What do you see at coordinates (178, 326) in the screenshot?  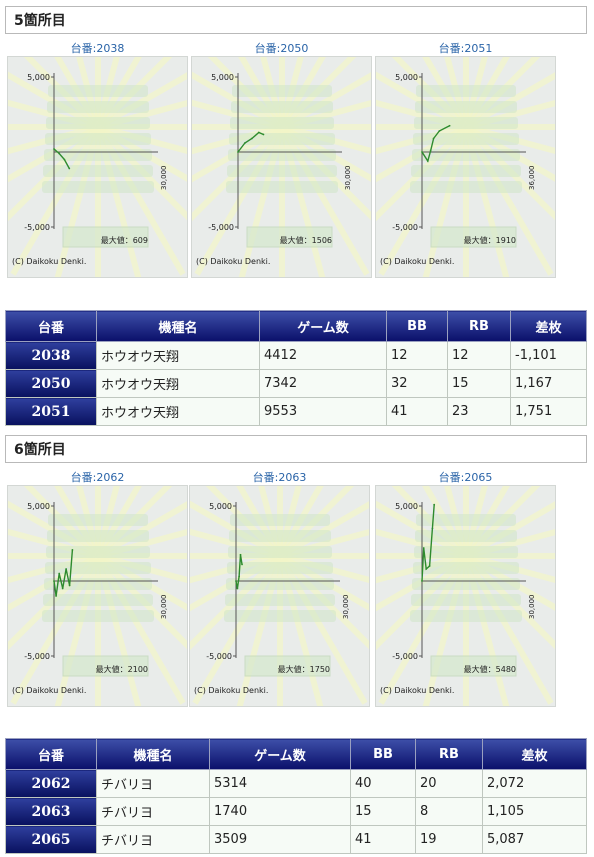 I see `header-model: 機種名` at bounding box center [178, 326].